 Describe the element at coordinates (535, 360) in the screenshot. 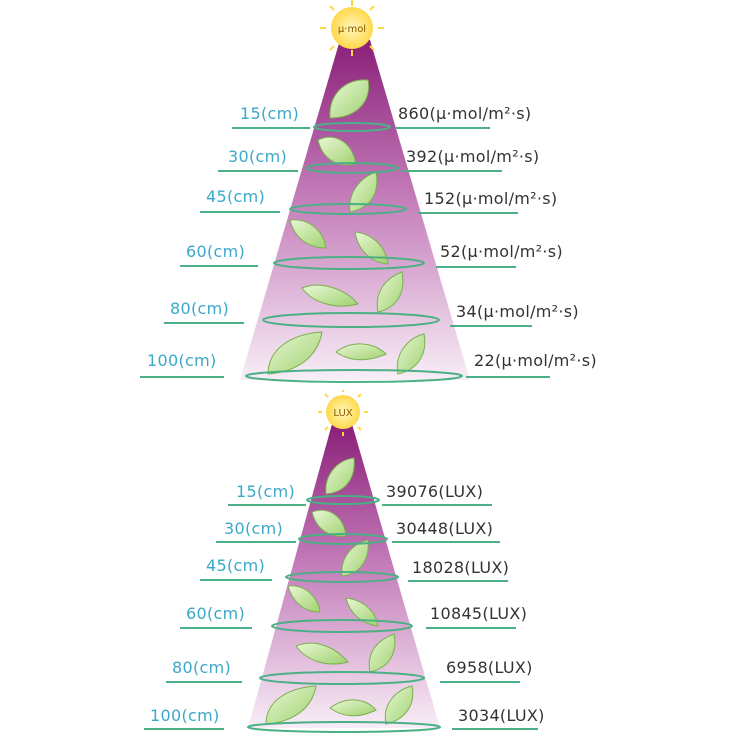

I see `value-label: 22(μ·mol/m²·s)` at that location.